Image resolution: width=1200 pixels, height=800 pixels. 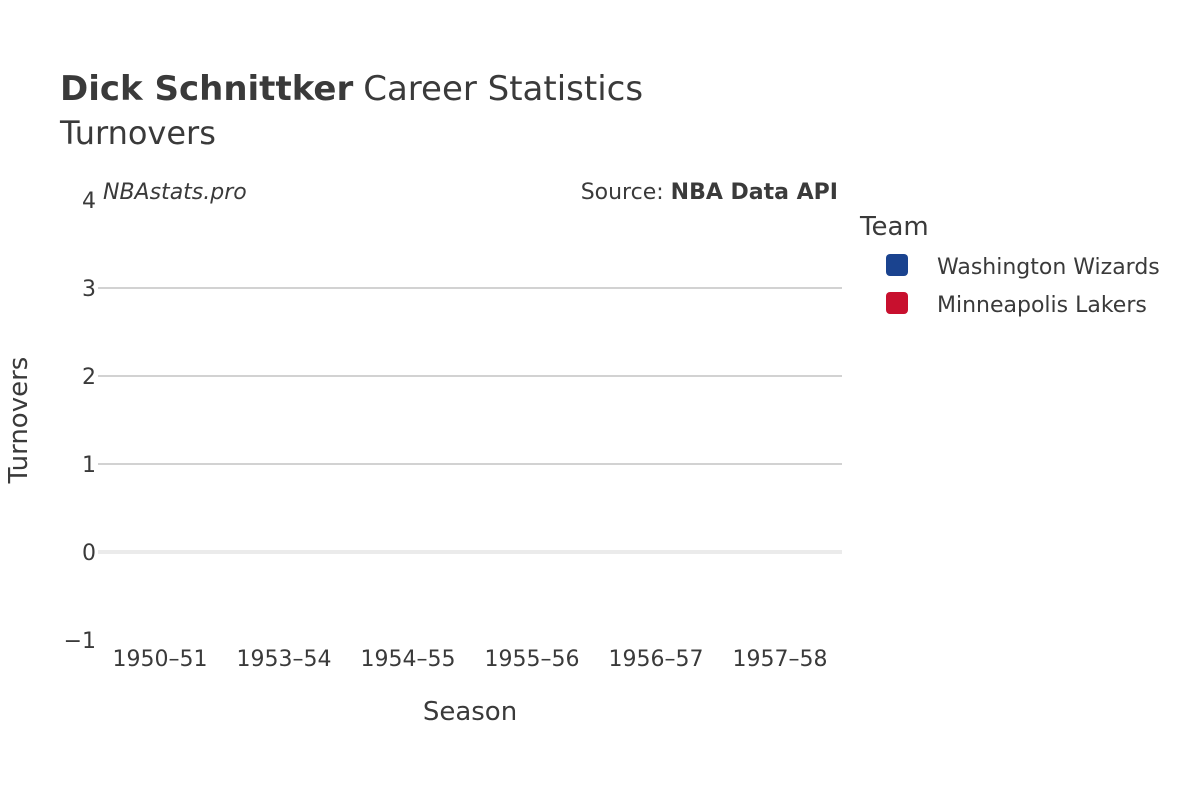 What do you see at coordinates (89, 377) in the screenshot?
I see `y-tick-label: 2` at bounding box center [89, 377].